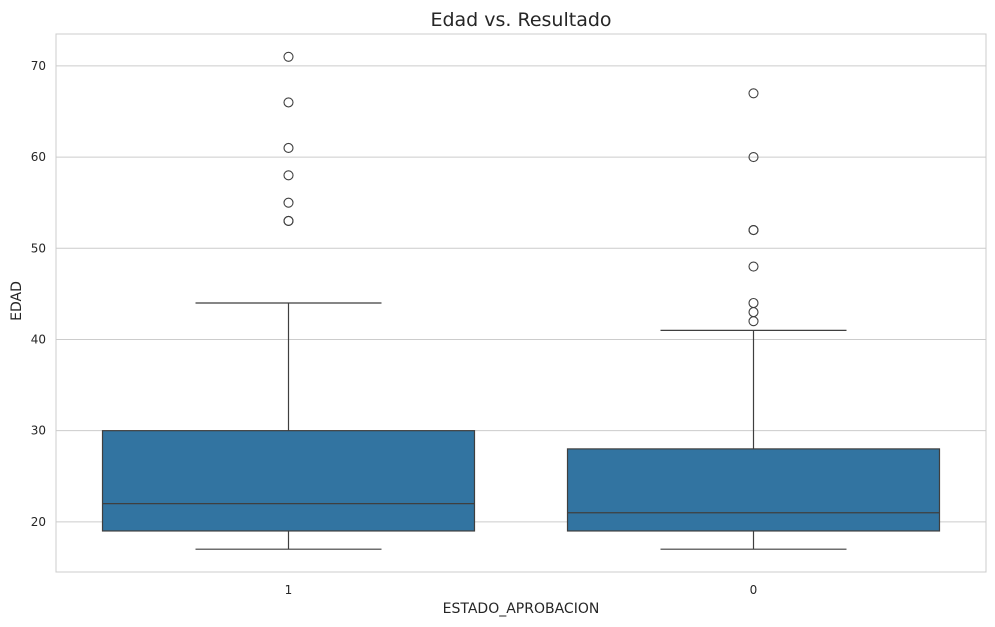 The height and width of the screenshot is (627, 995). Describe the element at coordinates (38, 66) in the screenshot. I see `y-tick-label-70: 70` at that location.